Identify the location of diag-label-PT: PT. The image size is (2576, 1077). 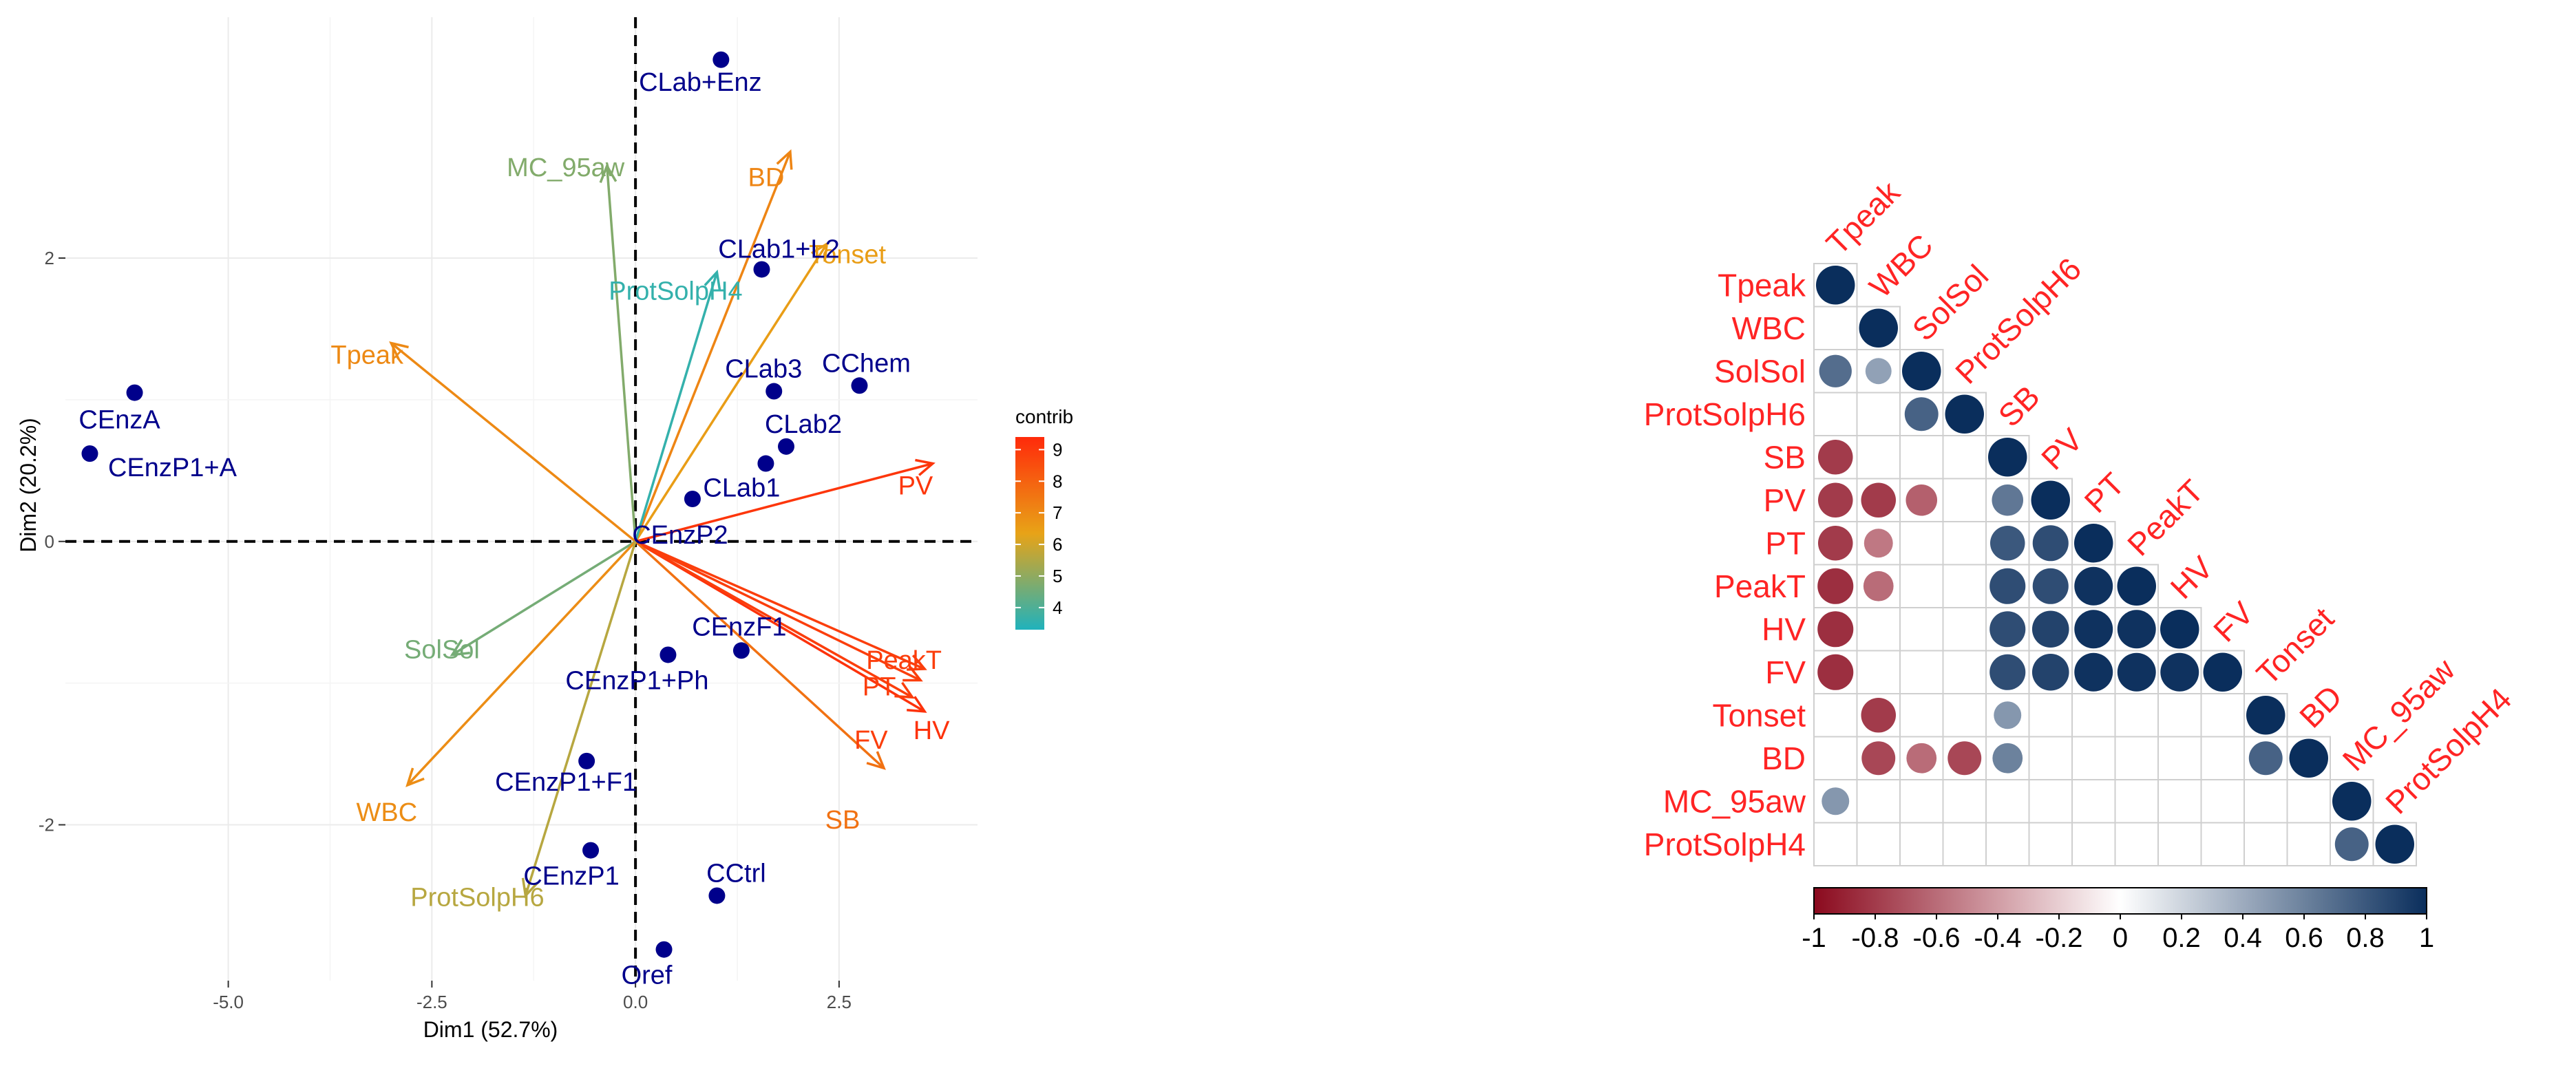
(2105, 493).